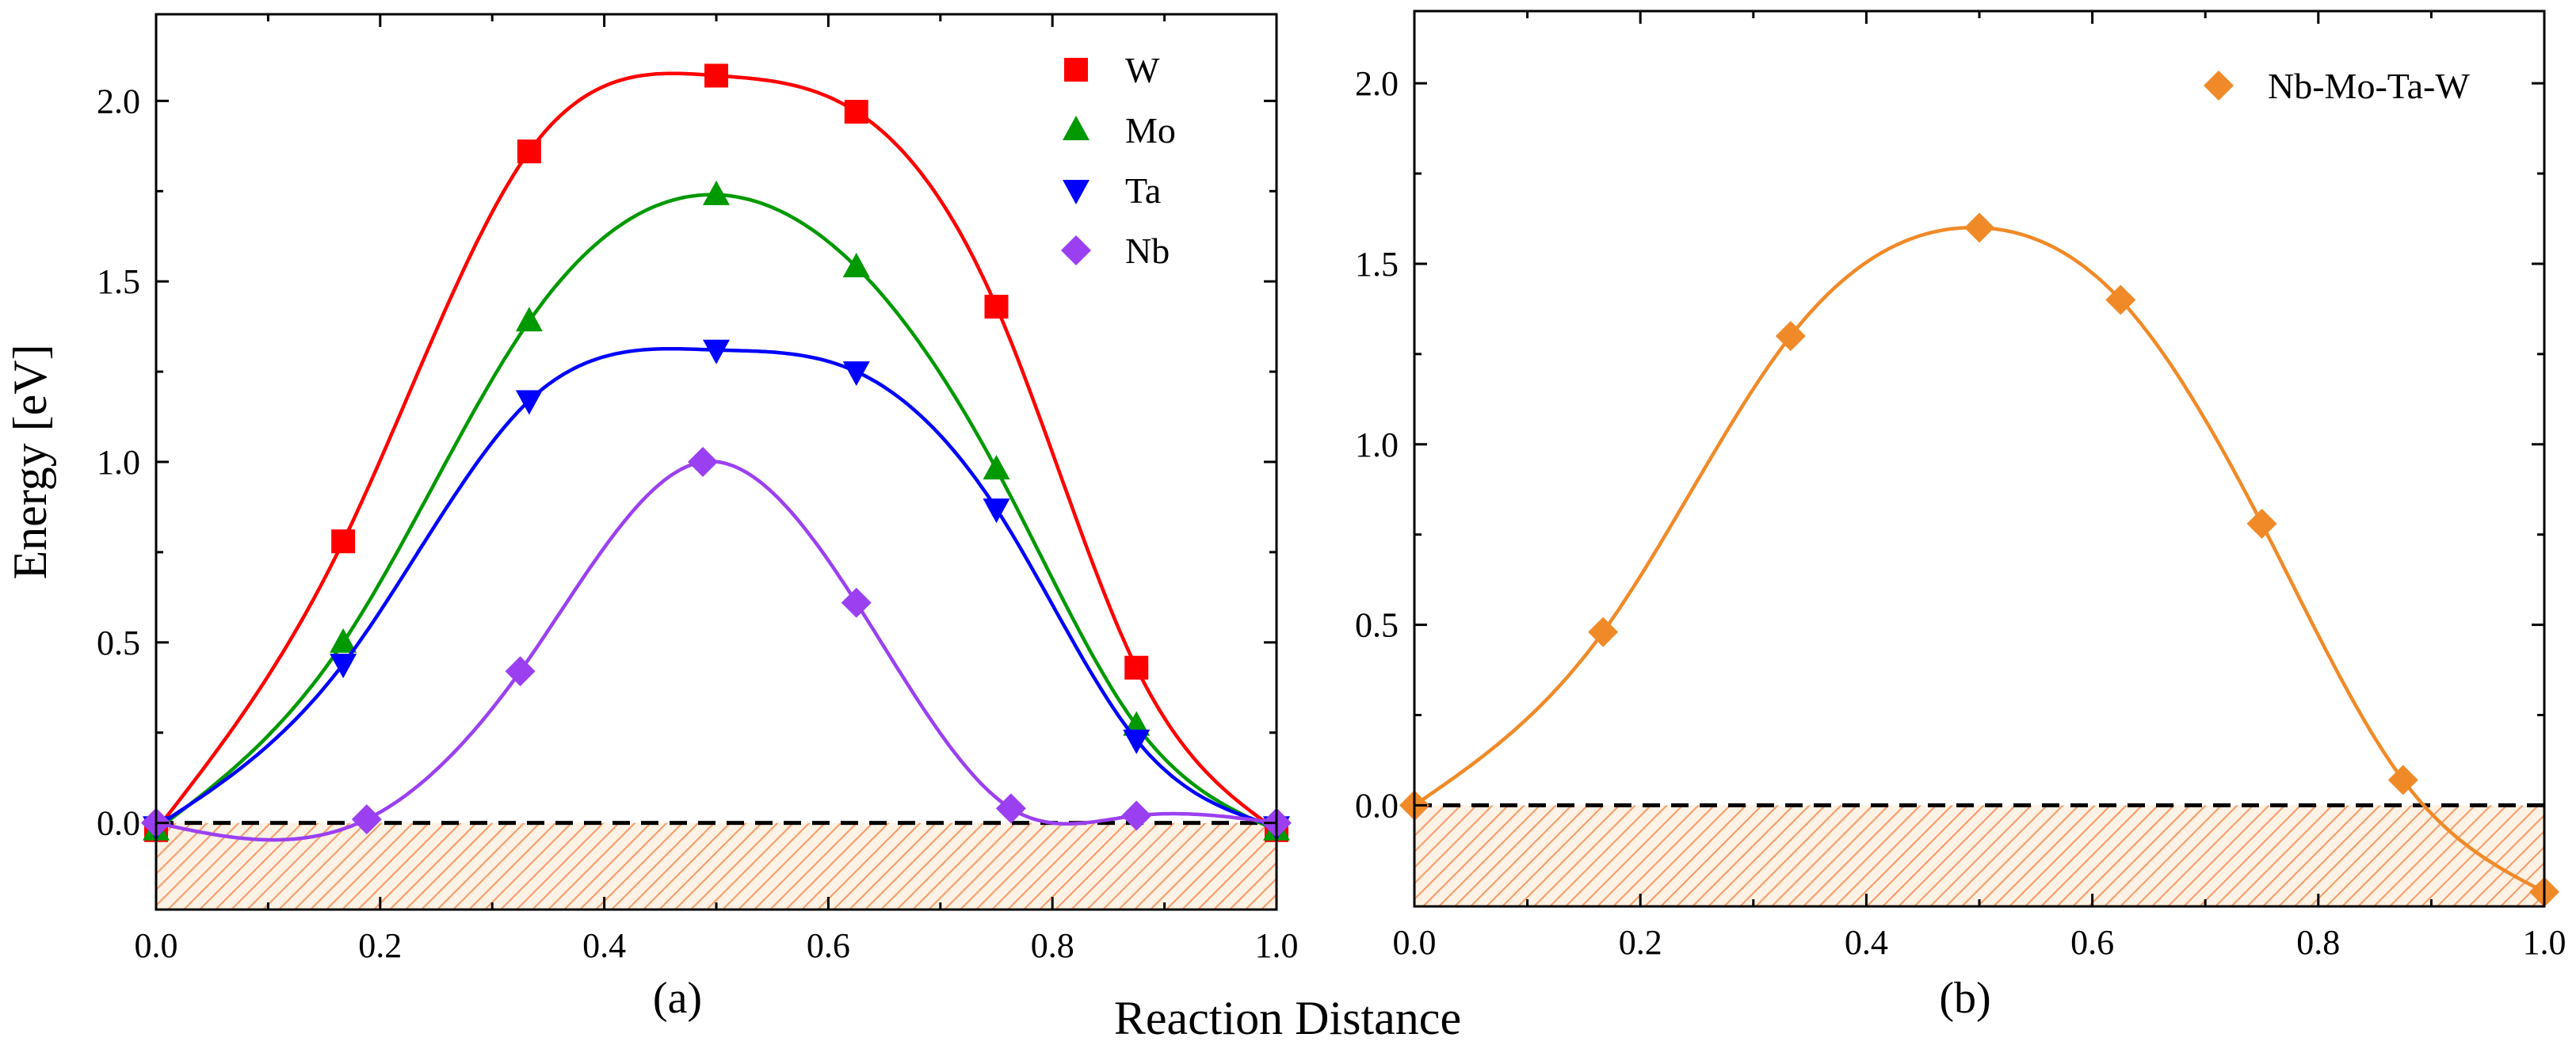  I want to click on legend: W Mo Ta Nb, so click(1118, 160).